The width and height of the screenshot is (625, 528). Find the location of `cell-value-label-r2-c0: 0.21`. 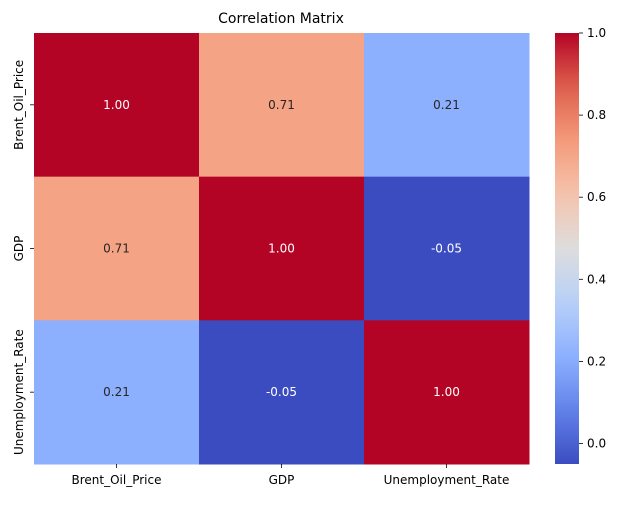

cell-value-label-r2-c0: 0.21 is located at coordinates (116, 392).